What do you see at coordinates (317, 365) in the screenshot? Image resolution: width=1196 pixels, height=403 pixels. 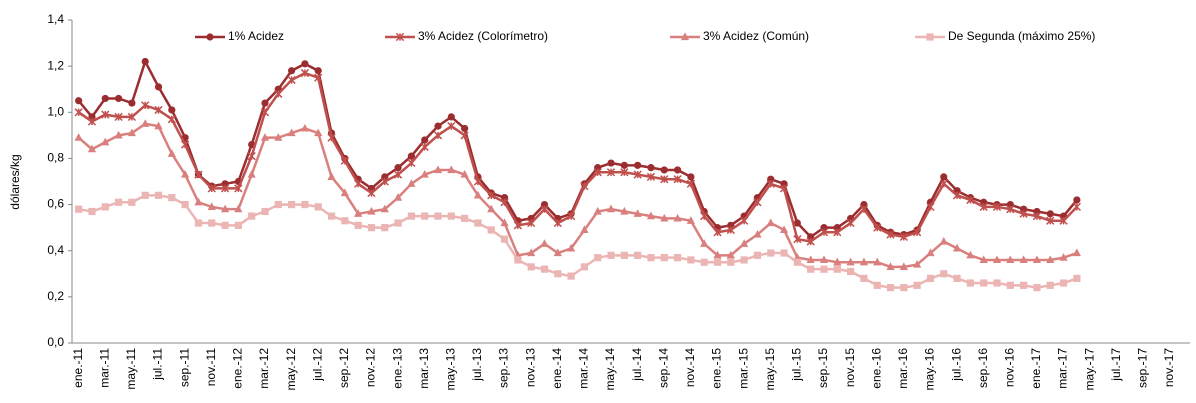 I see `x-tick-label: jul.-12` at bounding box center [317, 365].